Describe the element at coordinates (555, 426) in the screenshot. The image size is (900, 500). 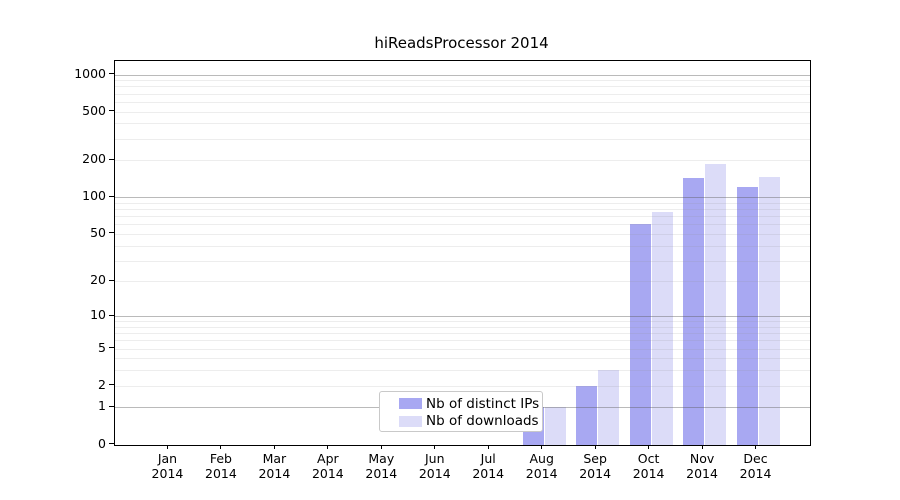
I see `bar-downloads-aug` at that location.